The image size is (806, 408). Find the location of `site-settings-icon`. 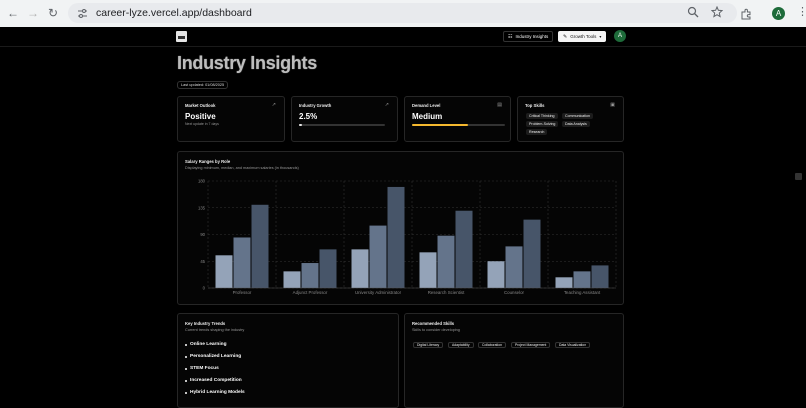

site-settings-icon is located at coordinates (82, 13).